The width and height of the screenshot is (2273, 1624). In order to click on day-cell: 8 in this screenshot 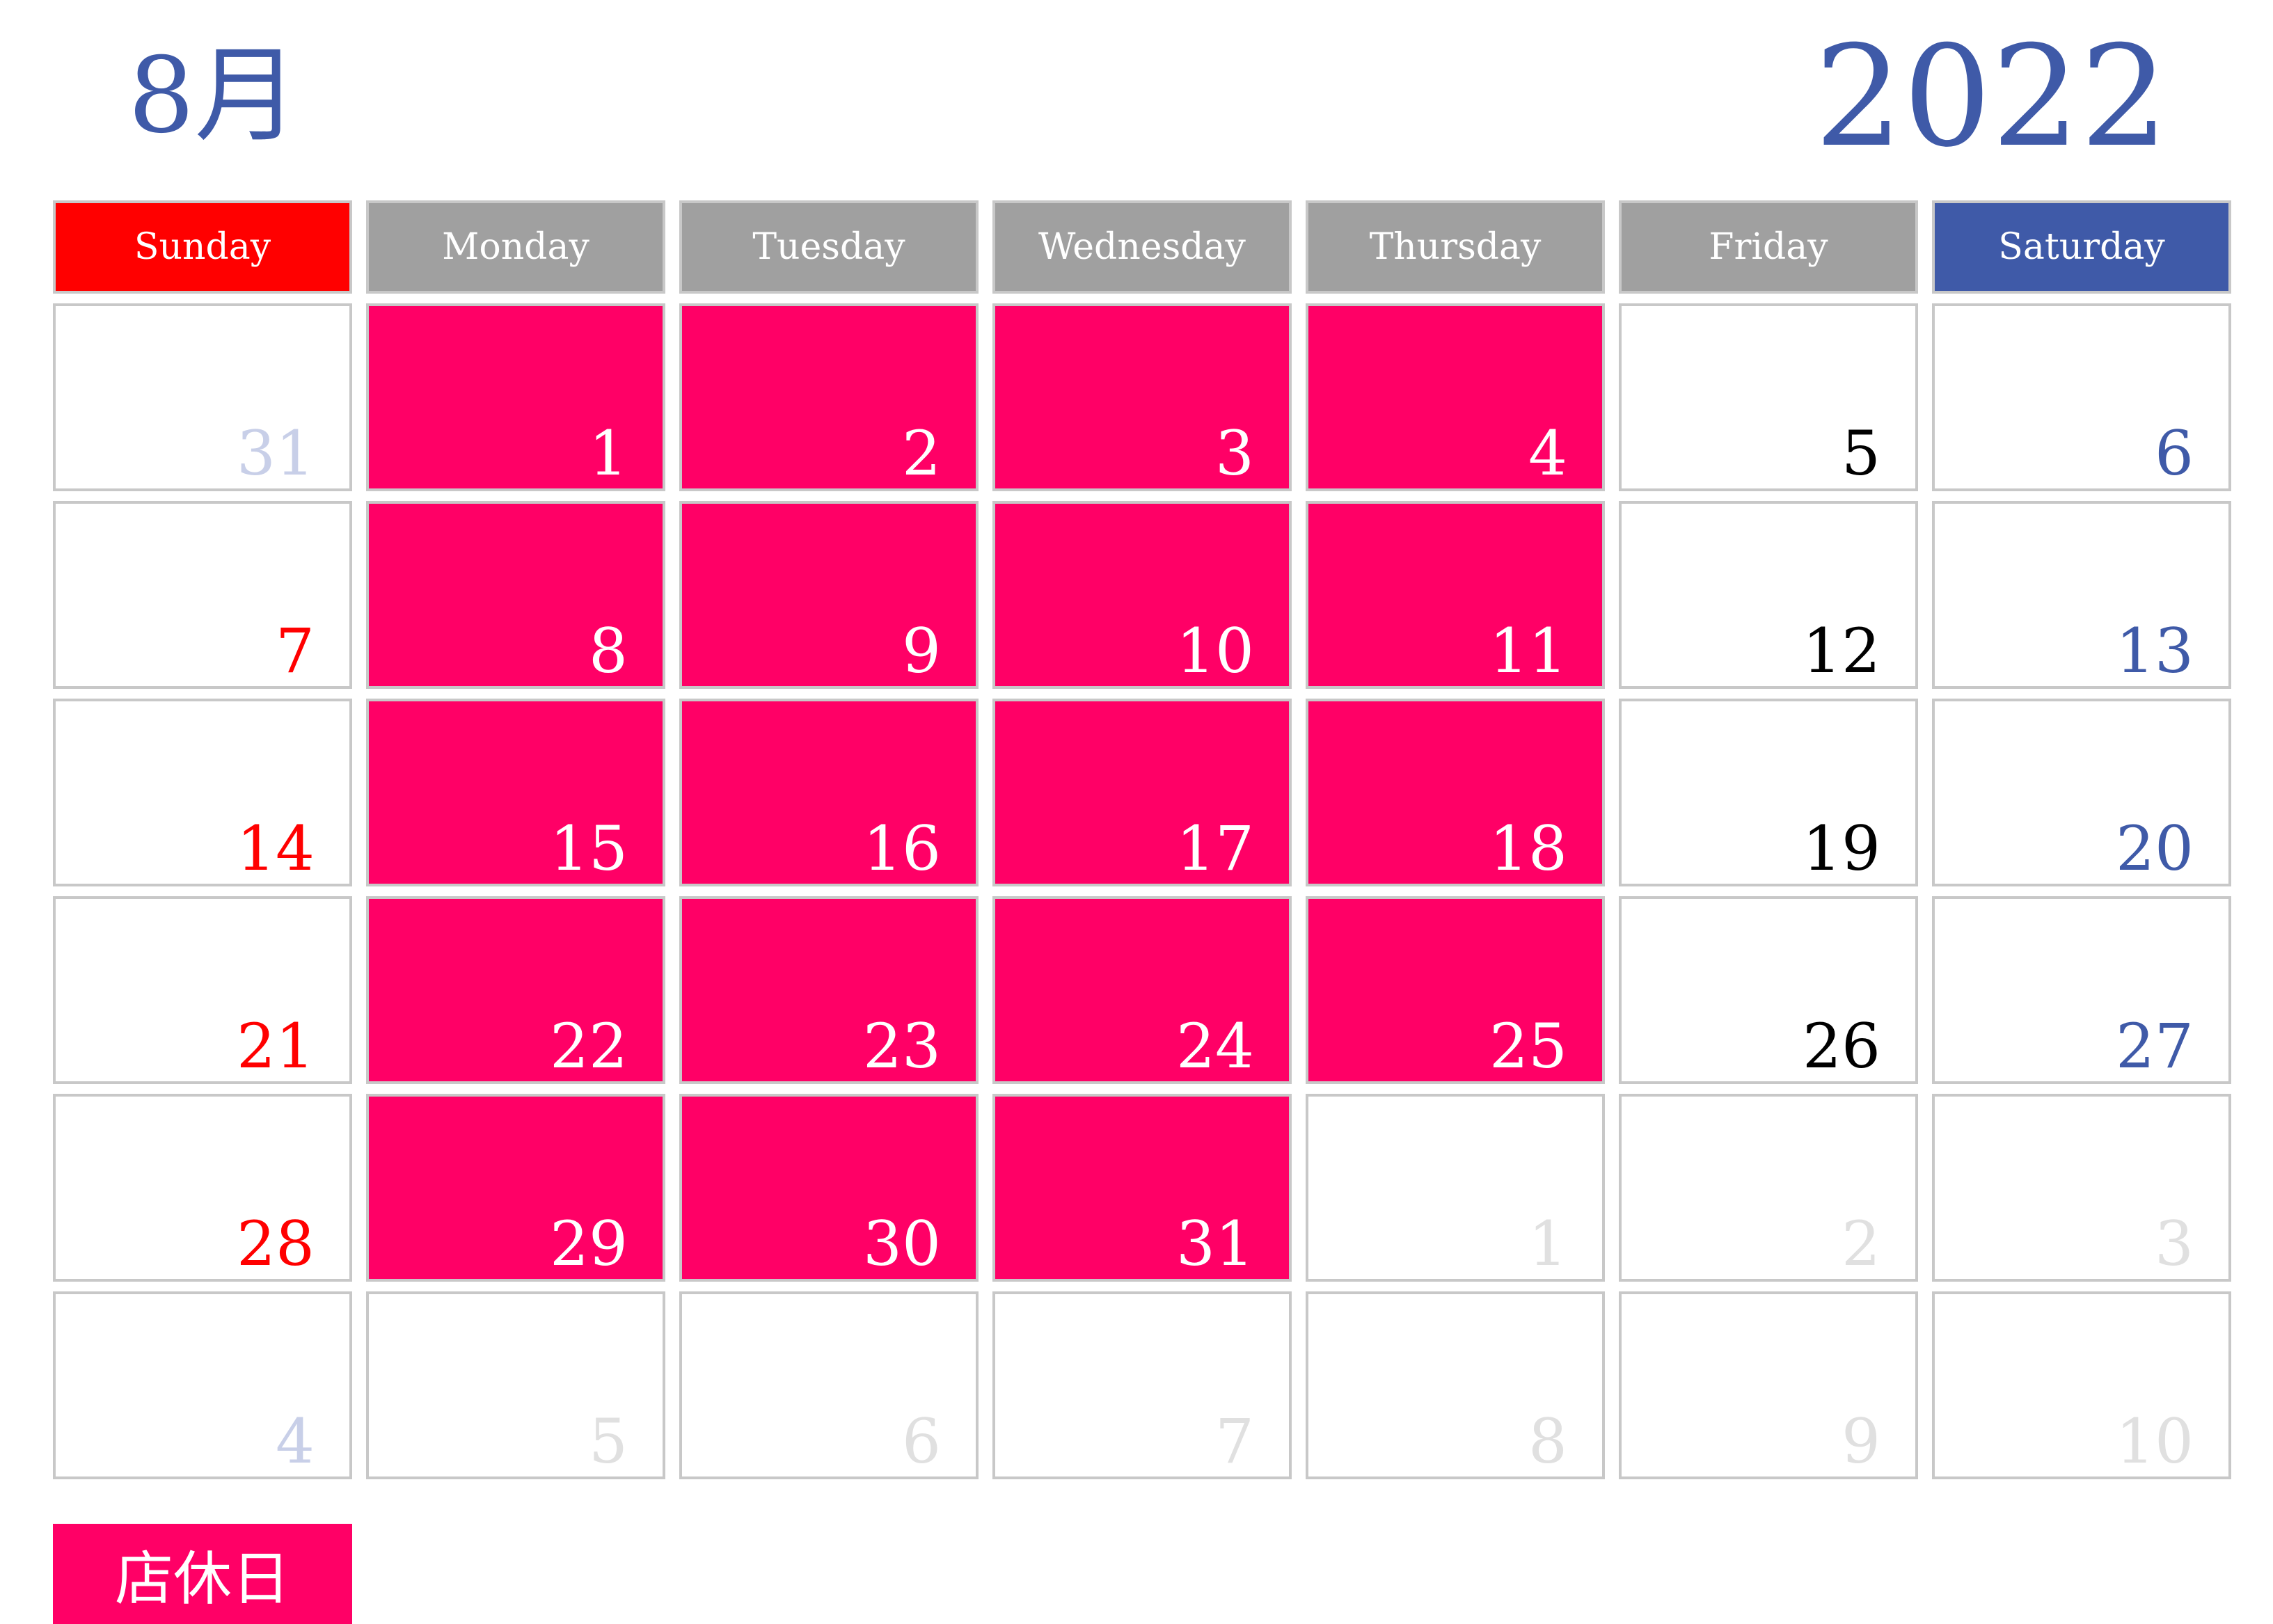, I will do `click(1455, 1385)`.